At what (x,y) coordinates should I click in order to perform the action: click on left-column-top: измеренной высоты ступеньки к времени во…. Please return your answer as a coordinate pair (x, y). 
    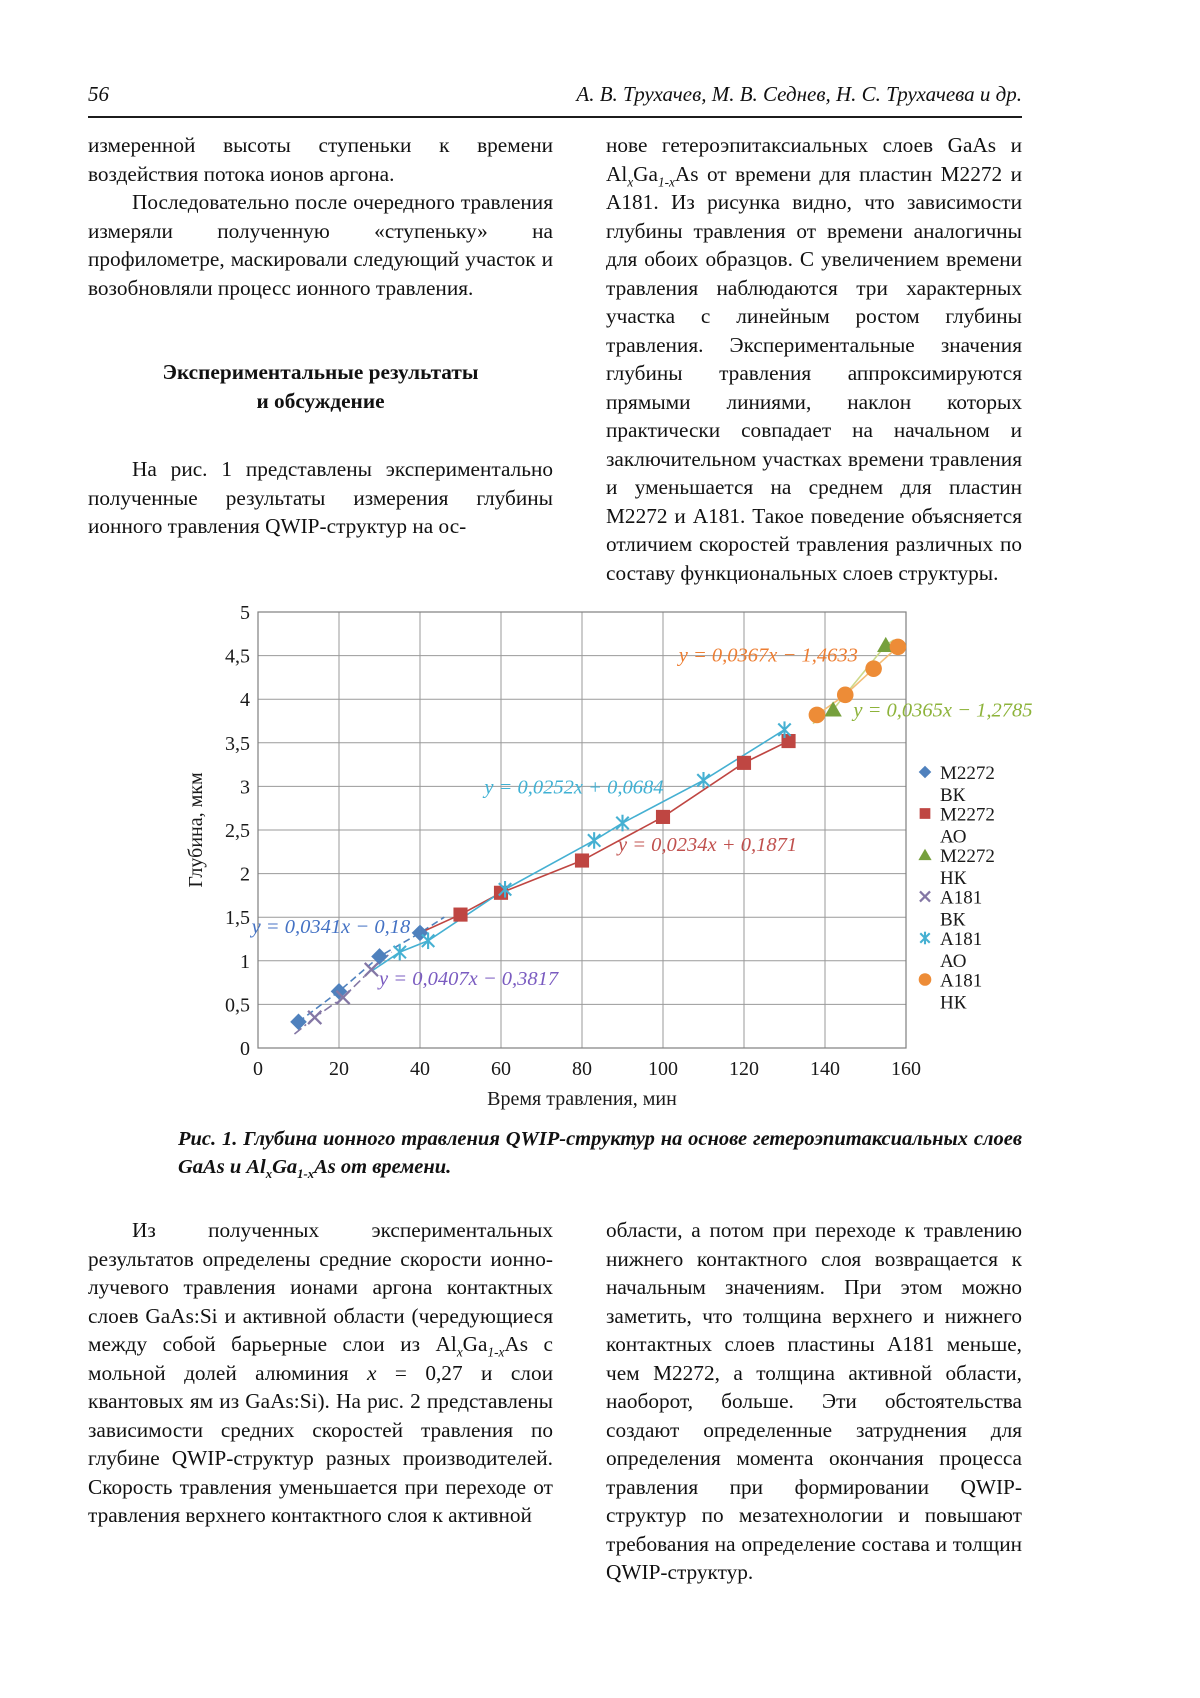
    Looking at the image, I should click on (320, 336).